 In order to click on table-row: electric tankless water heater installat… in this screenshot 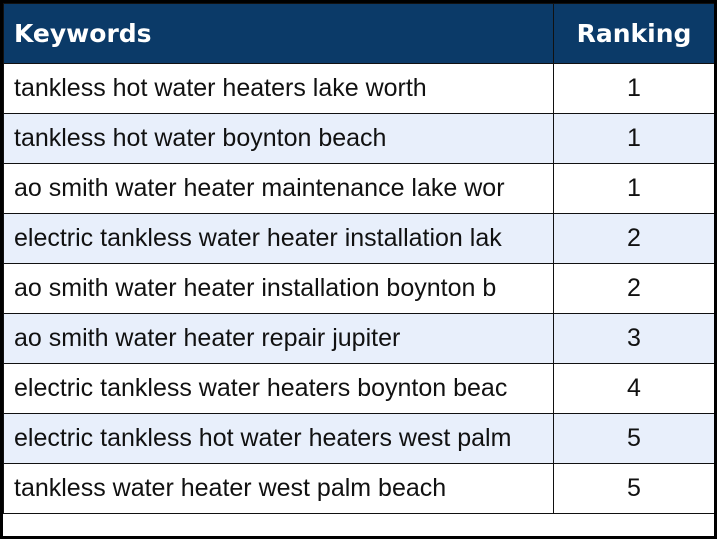, I will do `click(358, 238)`.